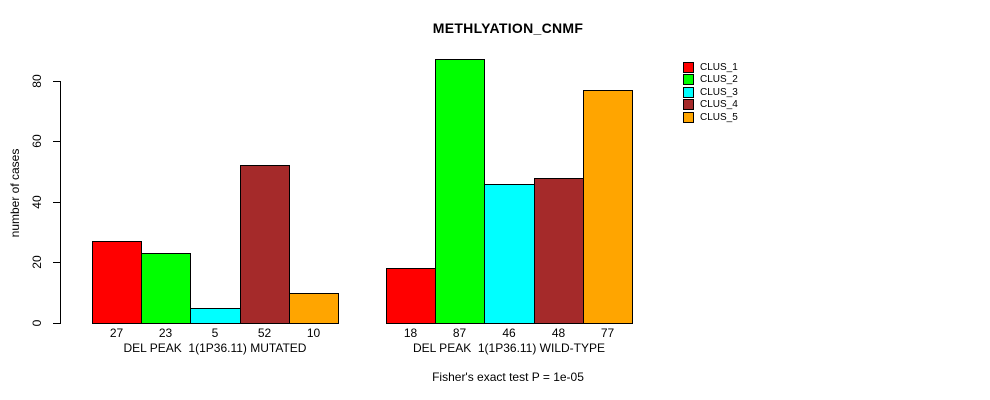 Image resolution: width=990 pixels, height=400 pixels. Describe the element at coordinates (508, 377) in the screenshot. I see `annotation-text: Fisher's exact test P = 1e-05` at that location.